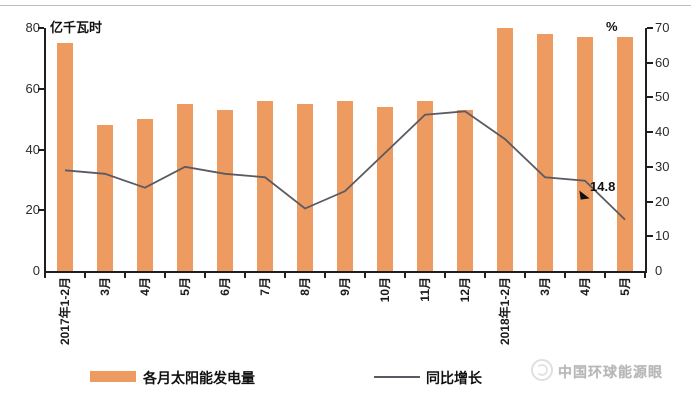  Describe the element at coordinates (345, 286) in the screenshot. I see `x-tick-label: 9月` at that location.